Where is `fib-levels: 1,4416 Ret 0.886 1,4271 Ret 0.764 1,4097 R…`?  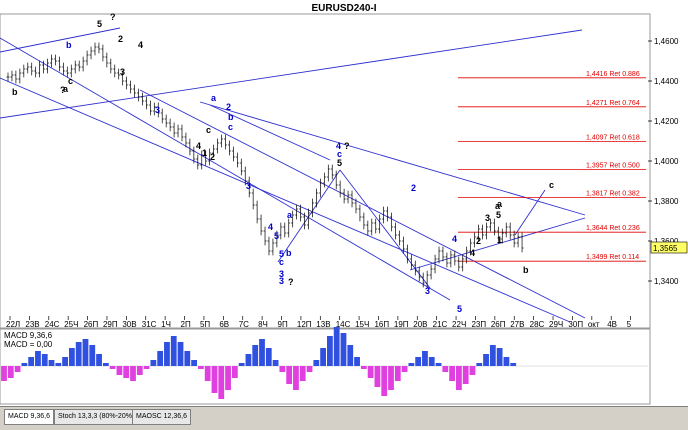
fib-levels: 1,4416 Ret 0.886 1,4271 Ret 0.764 1,4097 R… is located at coordinates (552, 166).